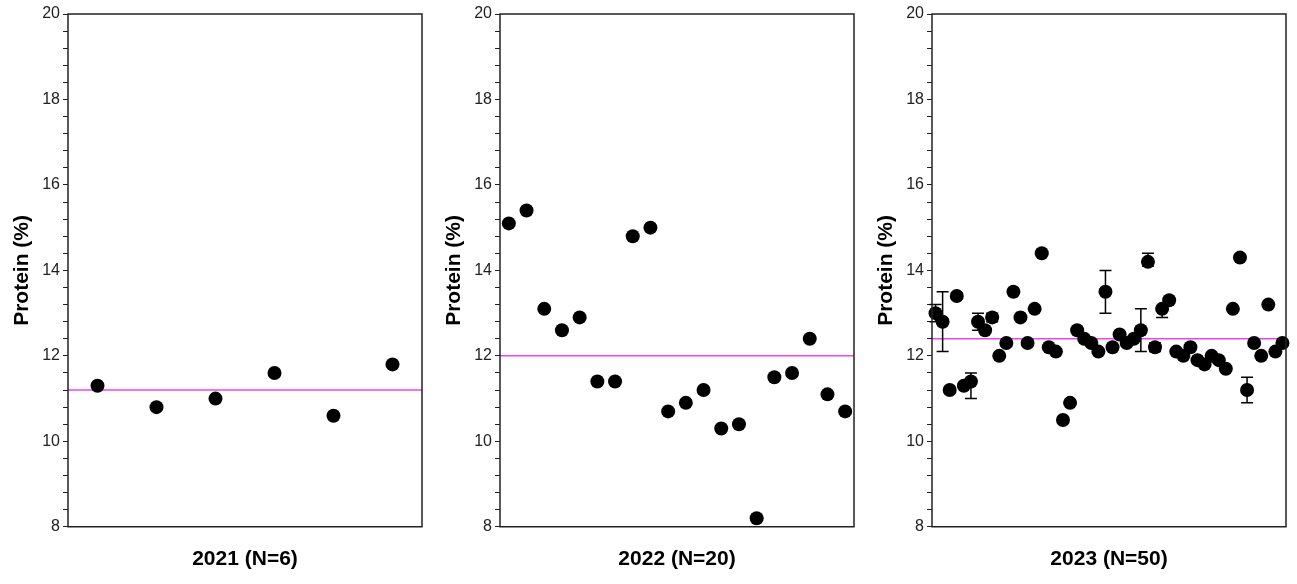  What do you see at coordinates (1109, 558) in the screenshot?
I see `x-axis-title: 2023 (N=50)` at bounding box center [1109, 558].